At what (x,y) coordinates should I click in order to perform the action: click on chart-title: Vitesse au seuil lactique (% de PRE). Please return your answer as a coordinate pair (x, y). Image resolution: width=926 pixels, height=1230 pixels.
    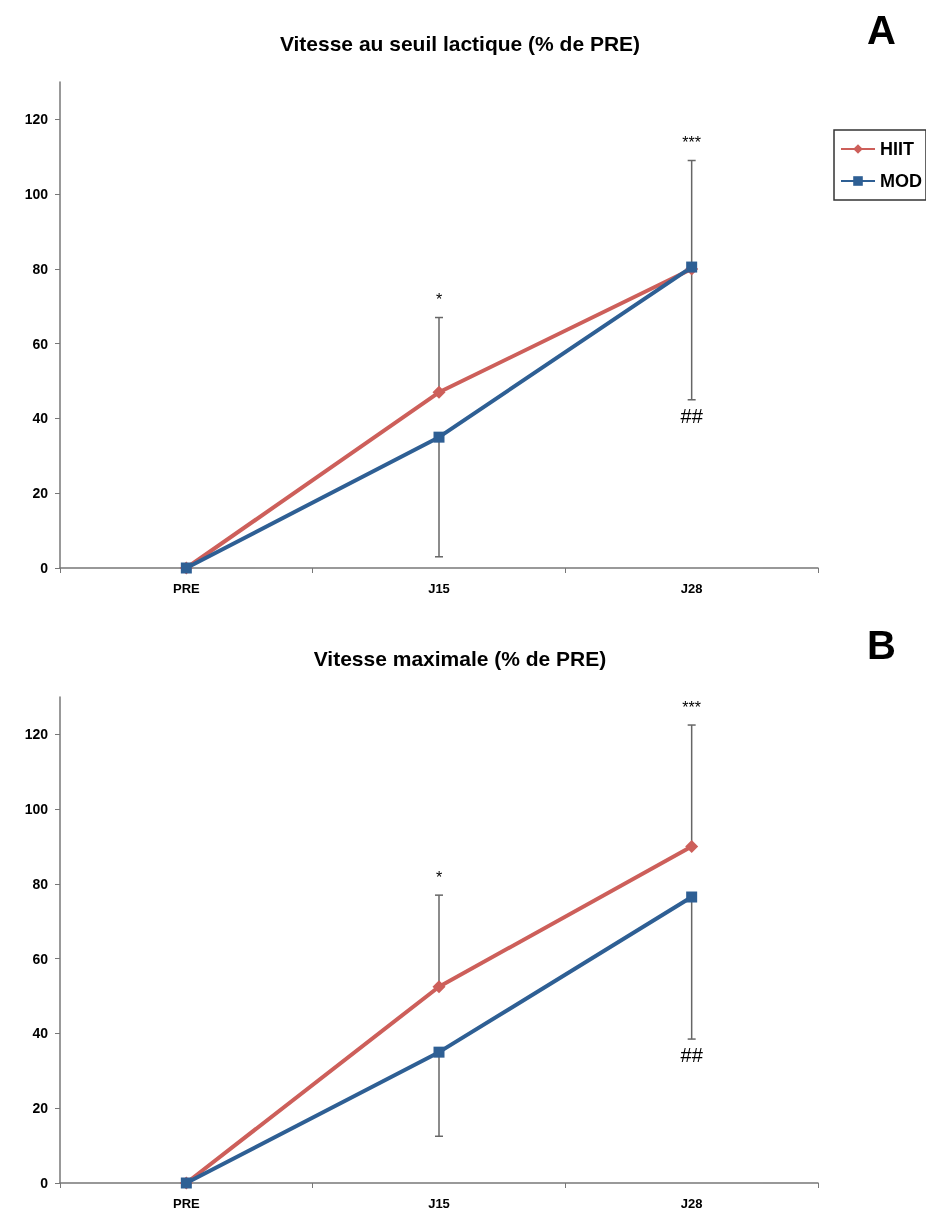
    Looking at the image, I should click on (460, 43).